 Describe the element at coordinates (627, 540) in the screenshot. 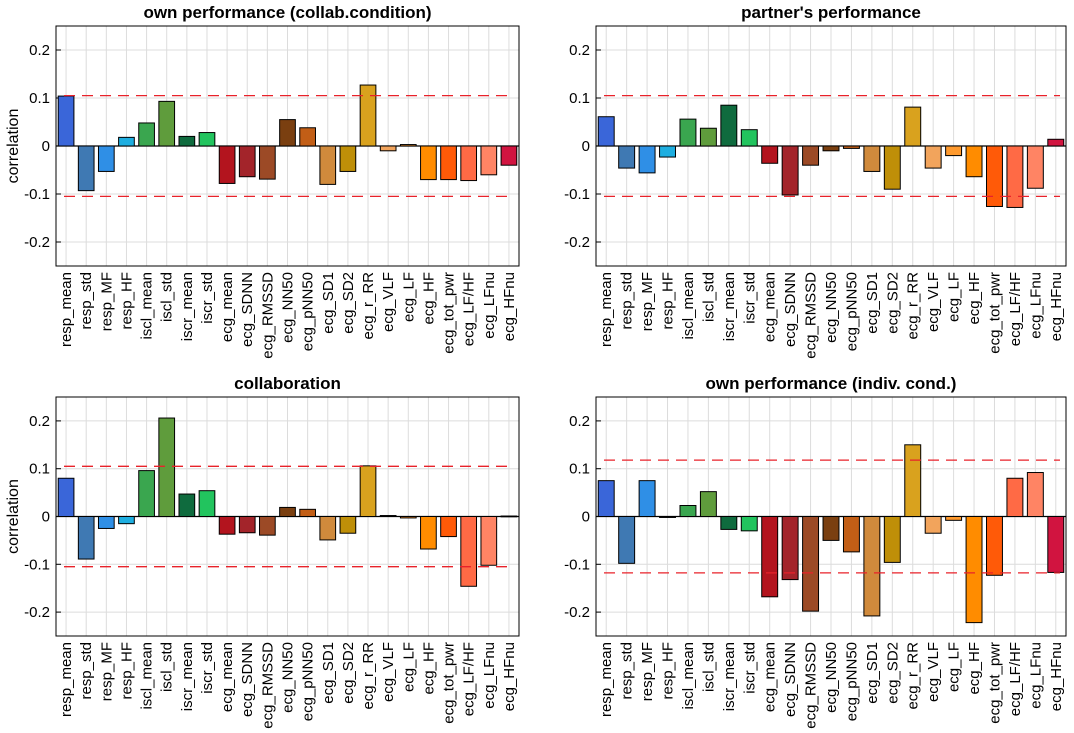

I see `bar-resp-std` at that location.